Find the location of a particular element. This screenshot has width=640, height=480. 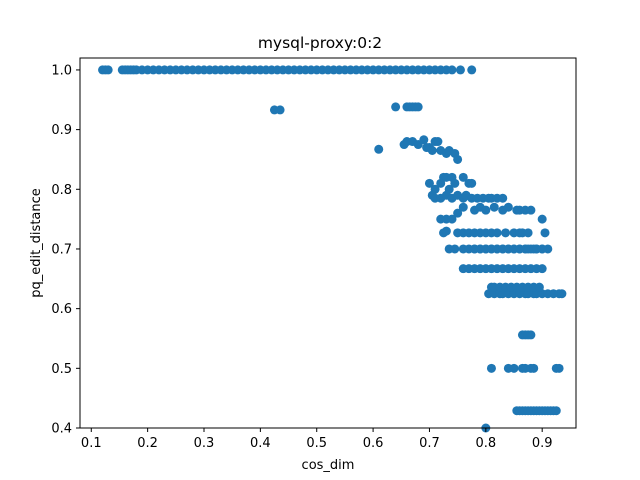

y-tick-label: 1.0 is located at coordinates (61, 70).